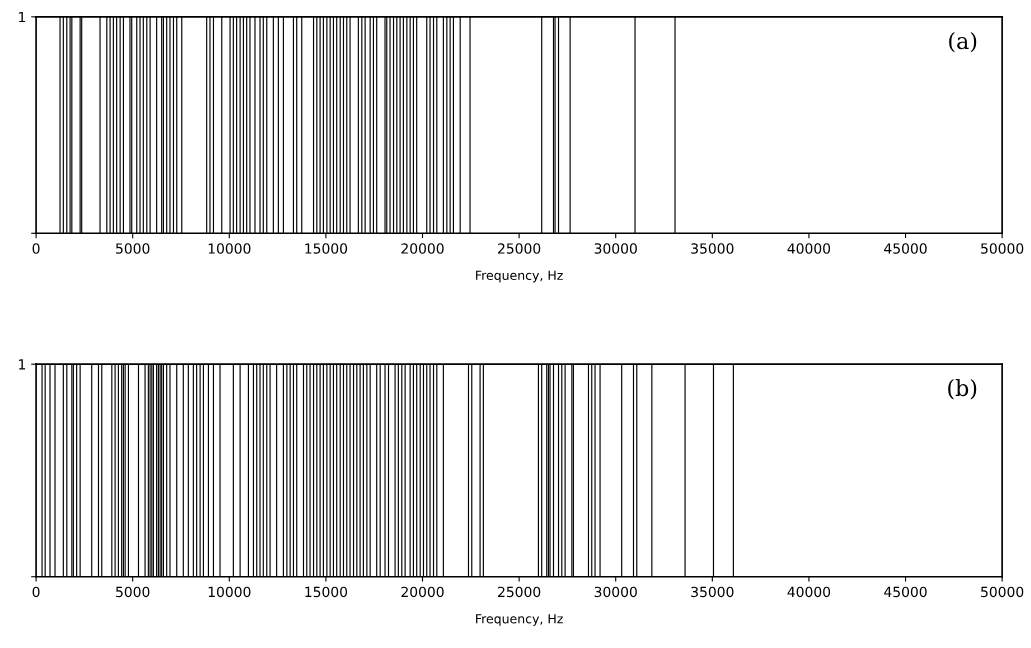 This screenshot has width=1031, height=648. Describe the element at coordinates (962, 389) in the screenshot. I see `annotation: (b)` at that location.